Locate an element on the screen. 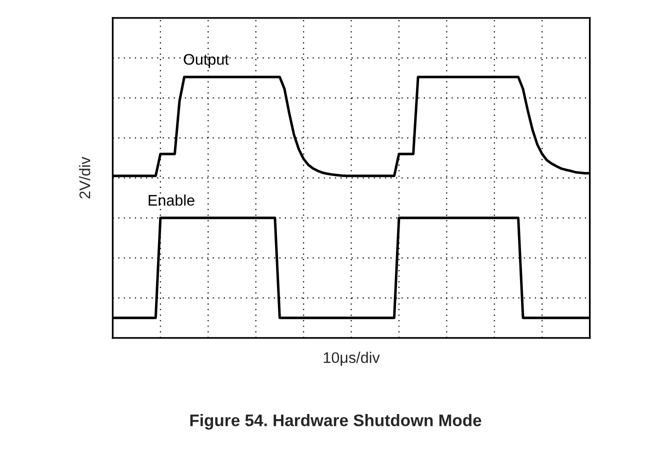  y-axis-title: 2V/div is located at coordinates (84, 177).